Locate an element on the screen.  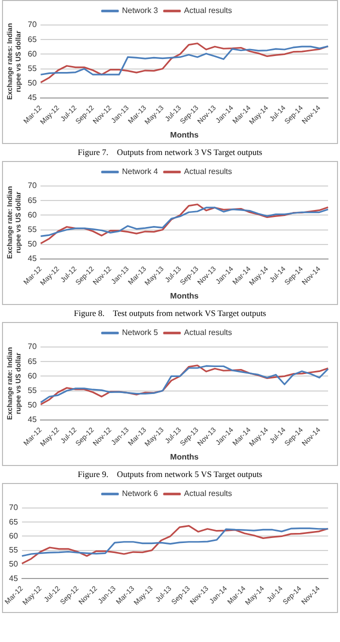
legend-label: Network 4 is located at coordinates (140, 171).